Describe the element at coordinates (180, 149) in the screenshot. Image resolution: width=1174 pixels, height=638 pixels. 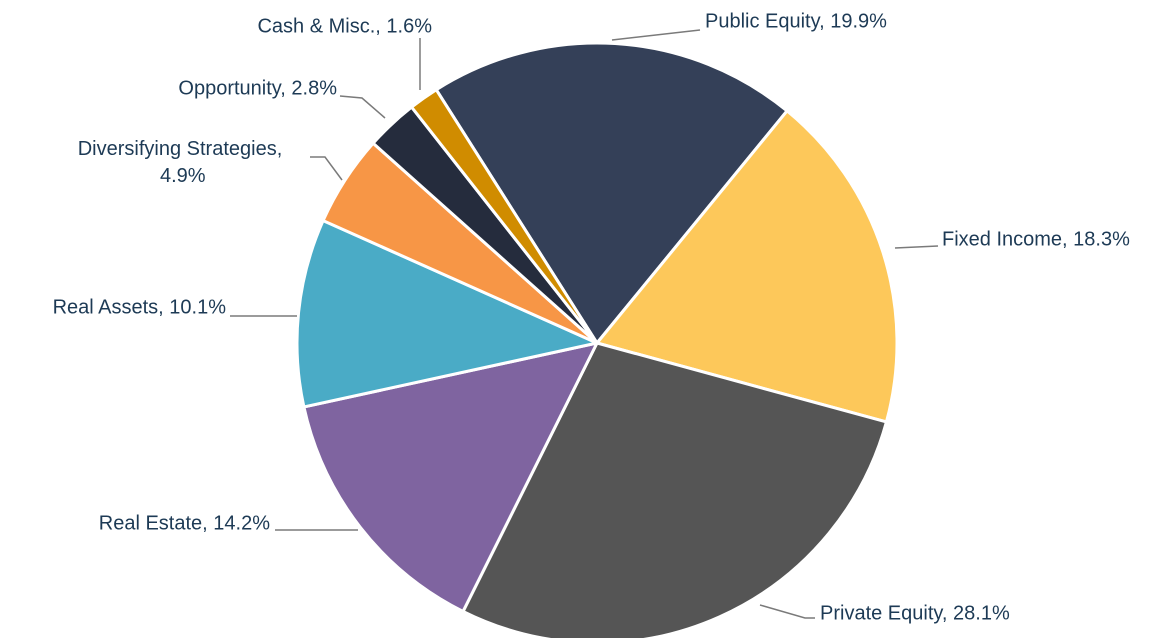
I see `data-label-line: Diversifying Strategies,` at that location.